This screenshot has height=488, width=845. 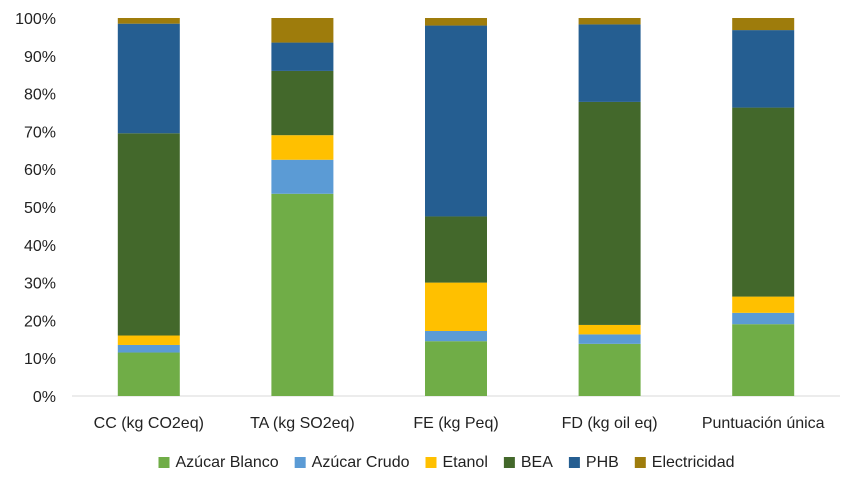 I want to click on legend-label: PHB, so click(x=602, y=462).